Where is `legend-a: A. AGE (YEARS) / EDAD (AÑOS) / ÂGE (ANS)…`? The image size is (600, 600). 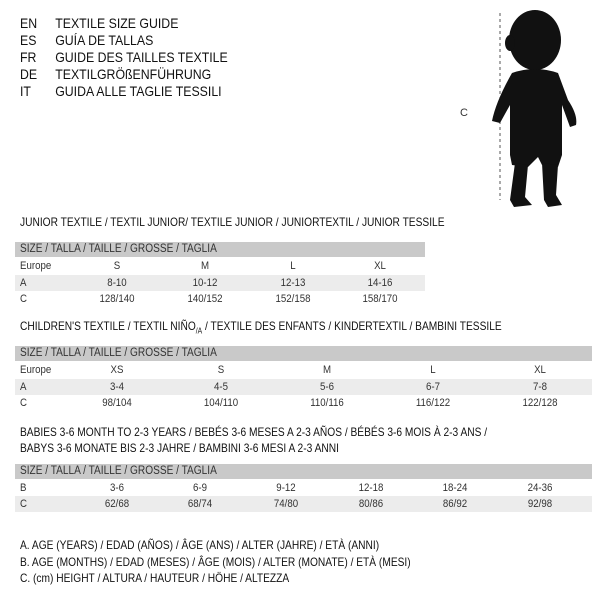
legend-a: A. AGE (YEARS) / EDAD (AÑOS) / ÂGE (ANS)… is located at coordinates (200, 545).